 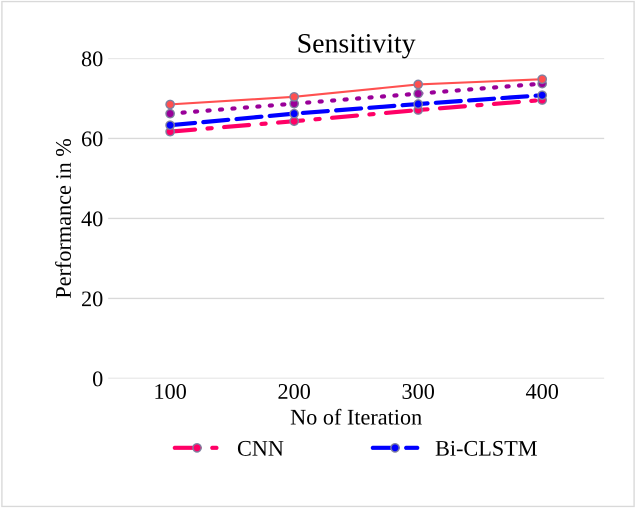 I want to click on legend-label: Bi-CLSTM, so click(x=486, y=448).